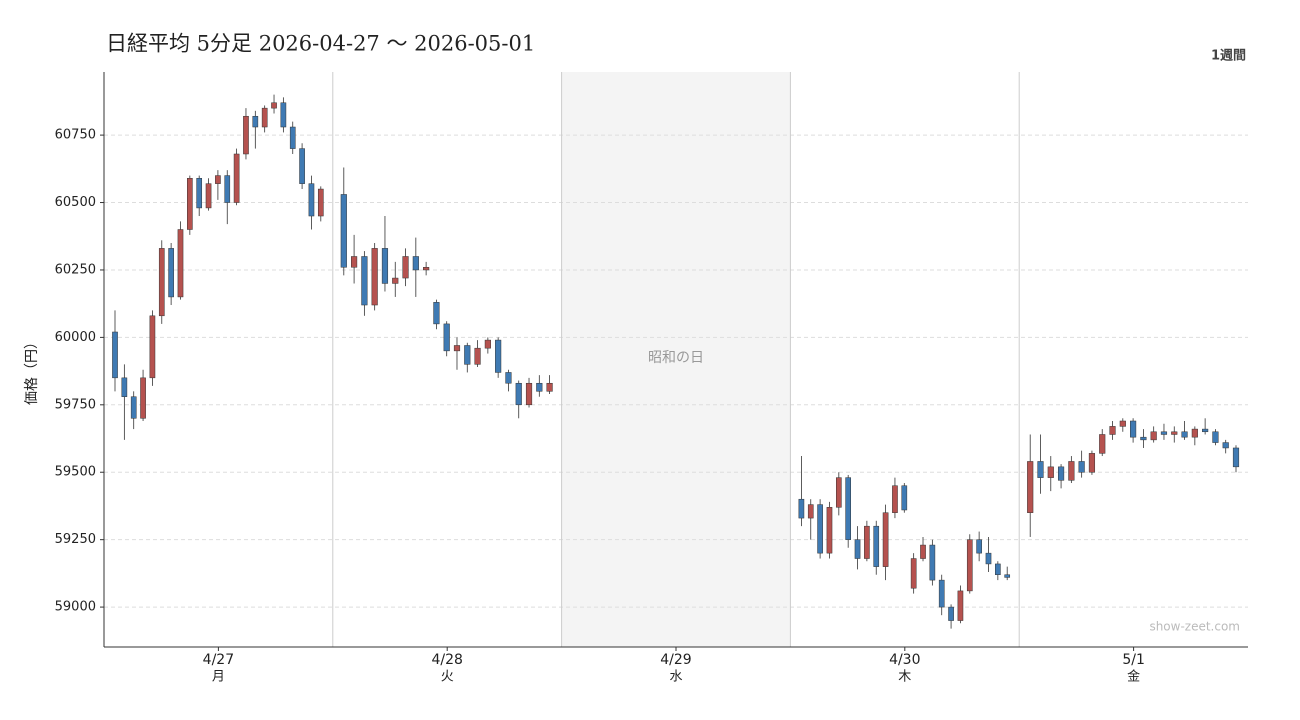 The height and width of the screenshot is (720, 1300). I want to click on chart-title: 日経平均 5分足 2026-04-27 〜 2026-05-01, so click(320, 44).